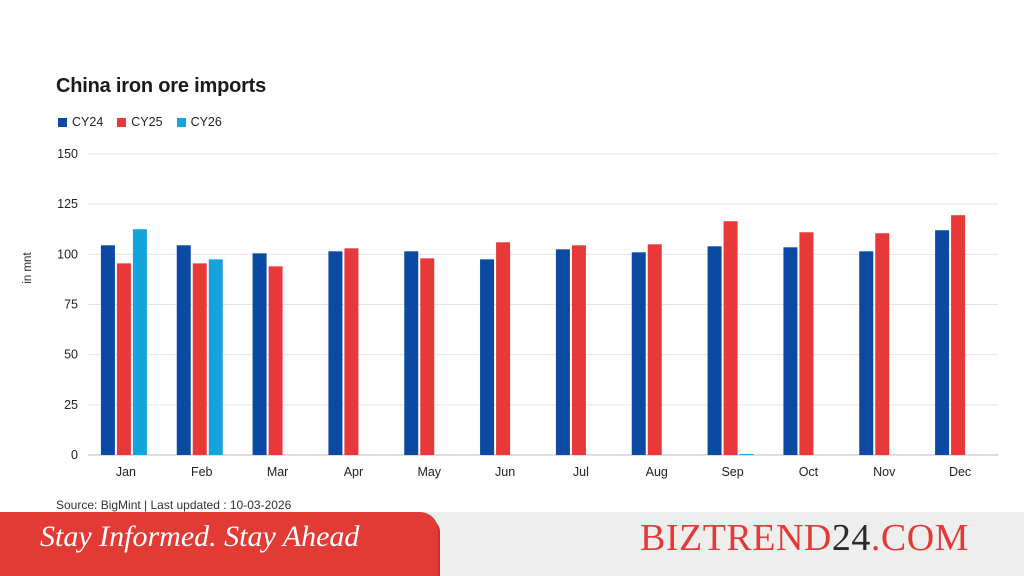 The width and height of the screenshot is (1024, 576). What do you see at coordinates (806, 343) in the screenshot?
I see `bar-cy25-oct` at bounding box center [806, 343].